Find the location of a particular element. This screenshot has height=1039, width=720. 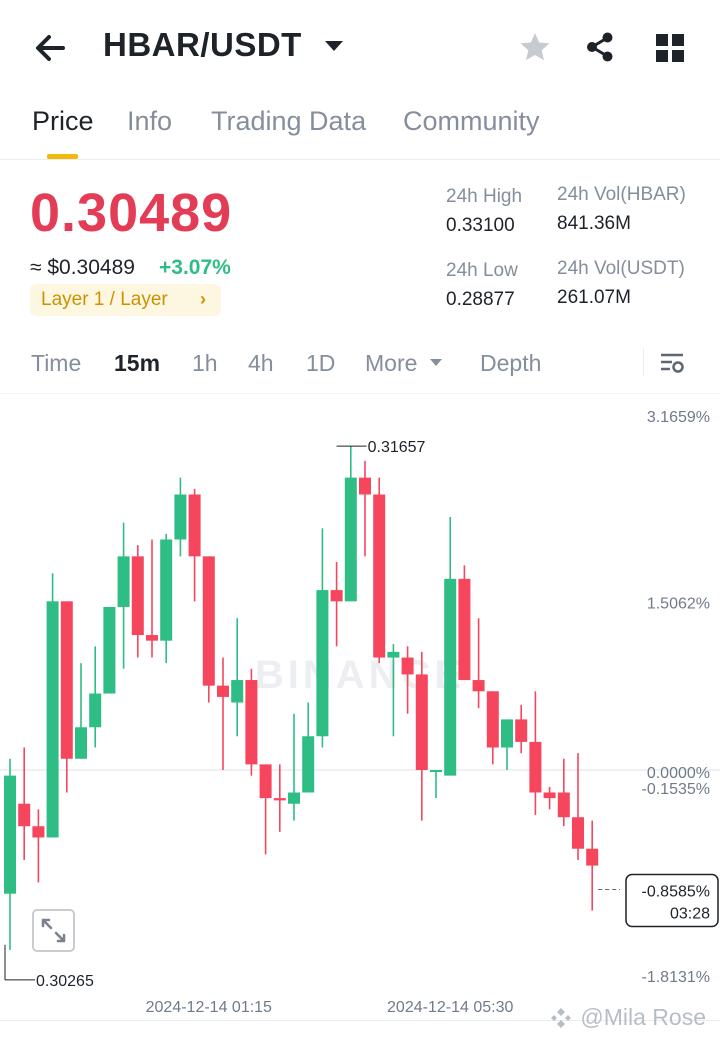

interval-divider is located at coordinates (643, 362).